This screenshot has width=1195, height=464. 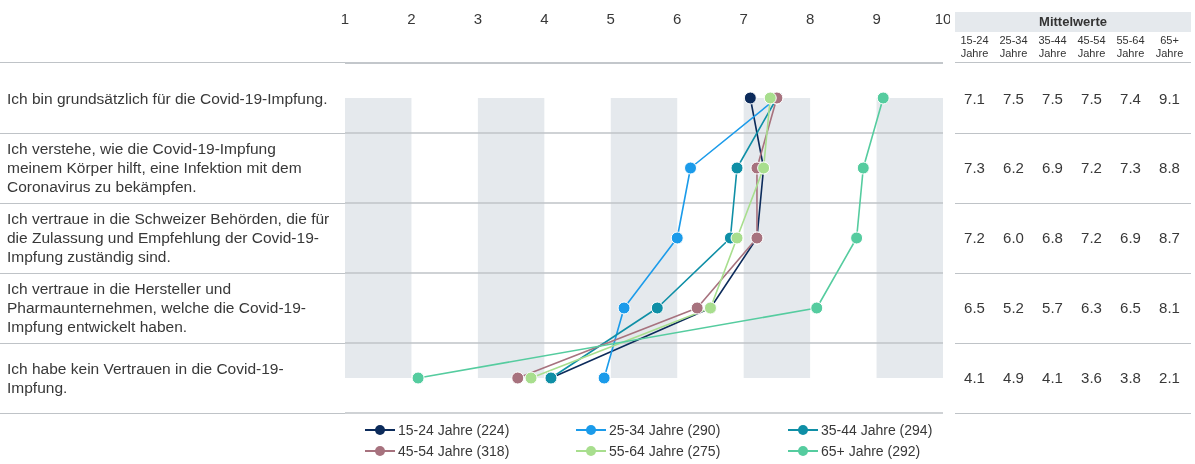 What do you see at coordinates (1091, 307) in the screenshot?
I see `data-label: 6.3` at bounding box center [1091, 307].